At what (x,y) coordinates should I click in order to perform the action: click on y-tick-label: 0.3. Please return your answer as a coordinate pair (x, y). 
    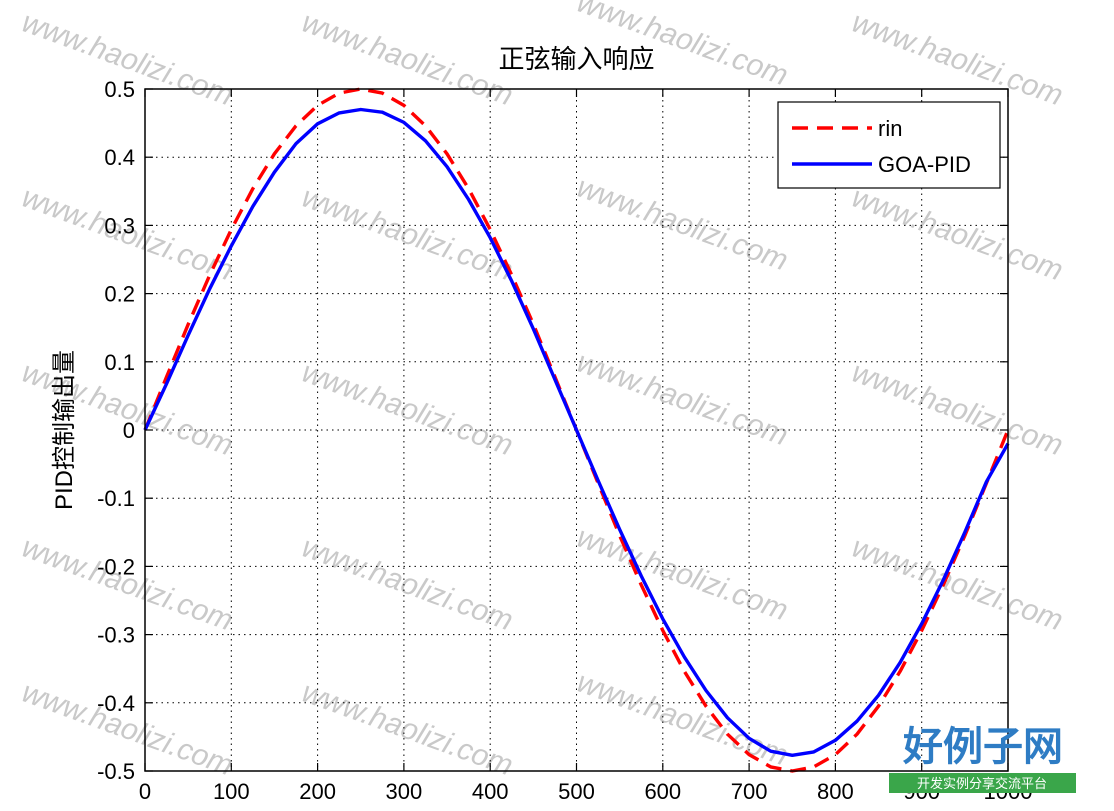
    Looking at the image, I should click on (119, 225).